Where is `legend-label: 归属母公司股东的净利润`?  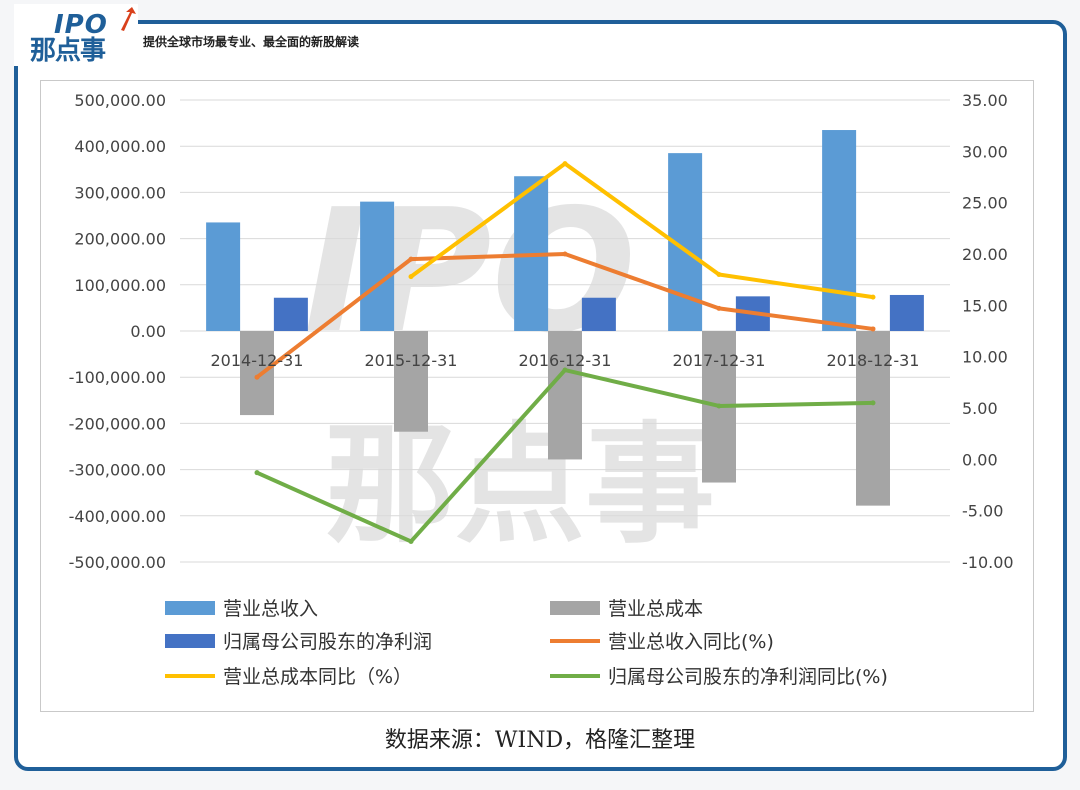 legend-label: 归属母公司股东的净利润 is located at coordinates (327, 642).